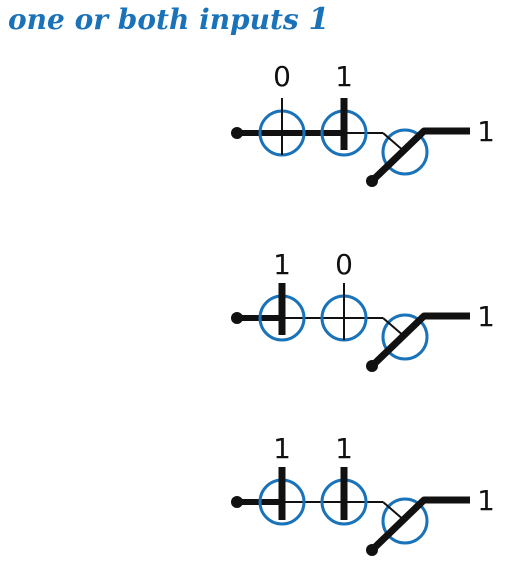 The height and width of the screenshot is (562, 515). What do you see at coordinates (363, 494) in the screenshot?
I see `circuit-3: 1 1 1` at bounding box center [363, 494].